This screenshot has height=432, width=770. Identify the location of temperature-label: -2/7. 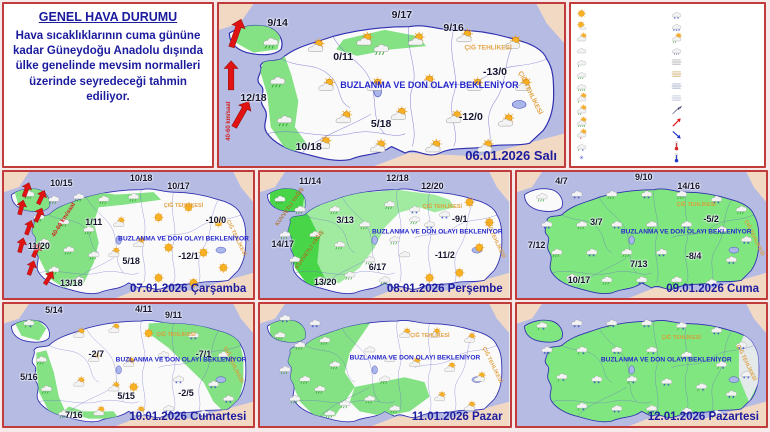
(96, 354).